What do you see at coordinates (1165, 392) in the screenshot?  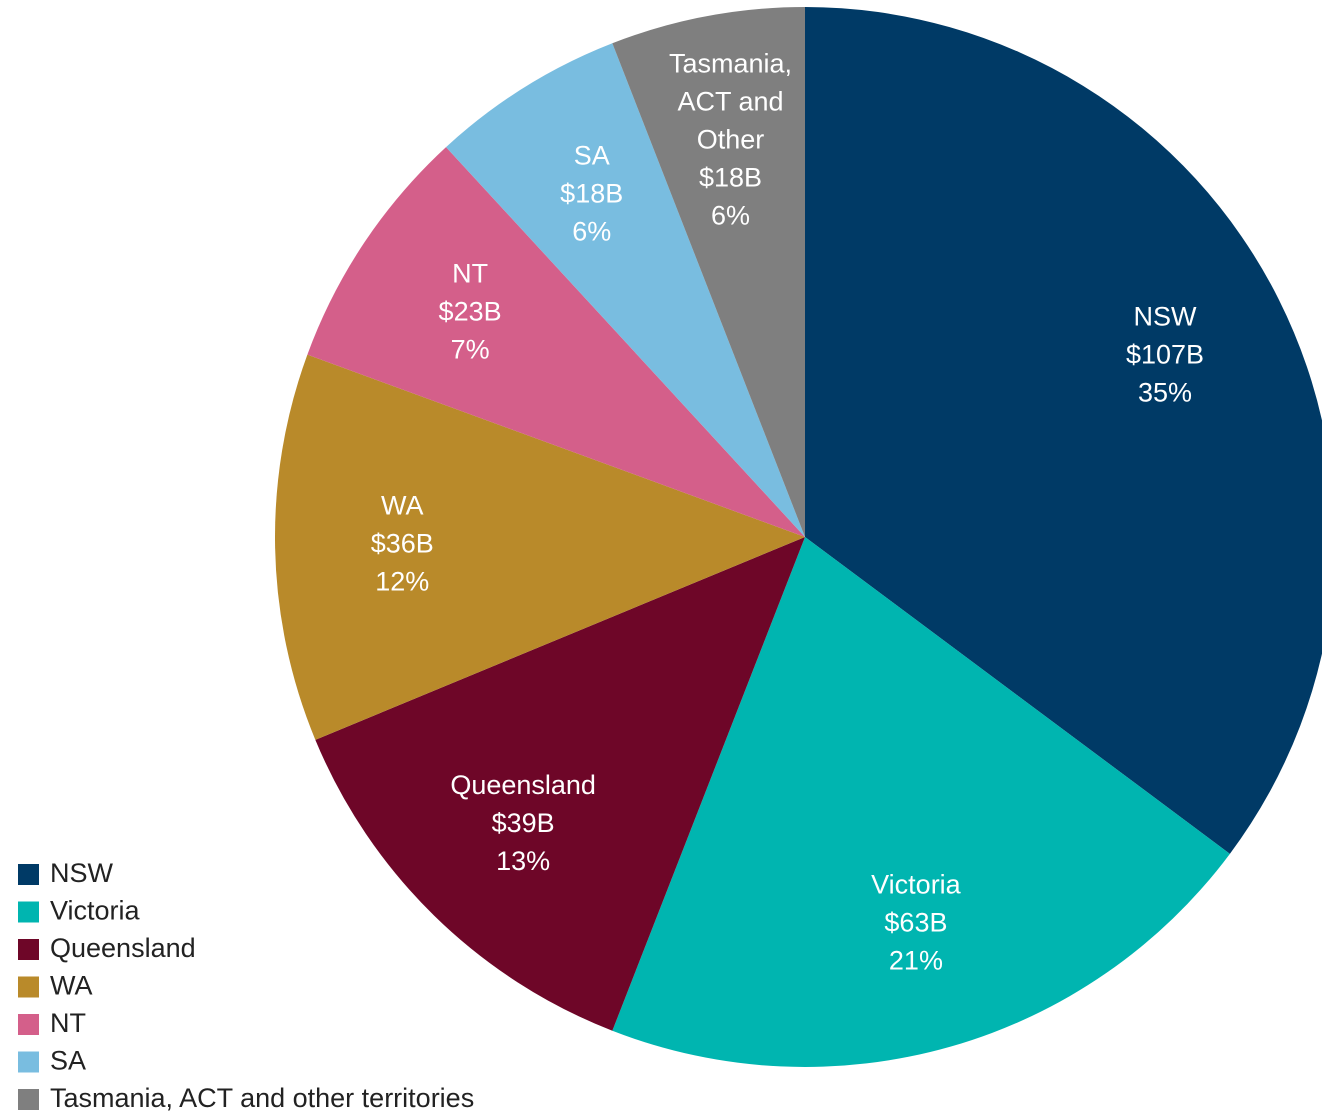 I see `slice-label: 35%` at bounding box center [1165, 392].